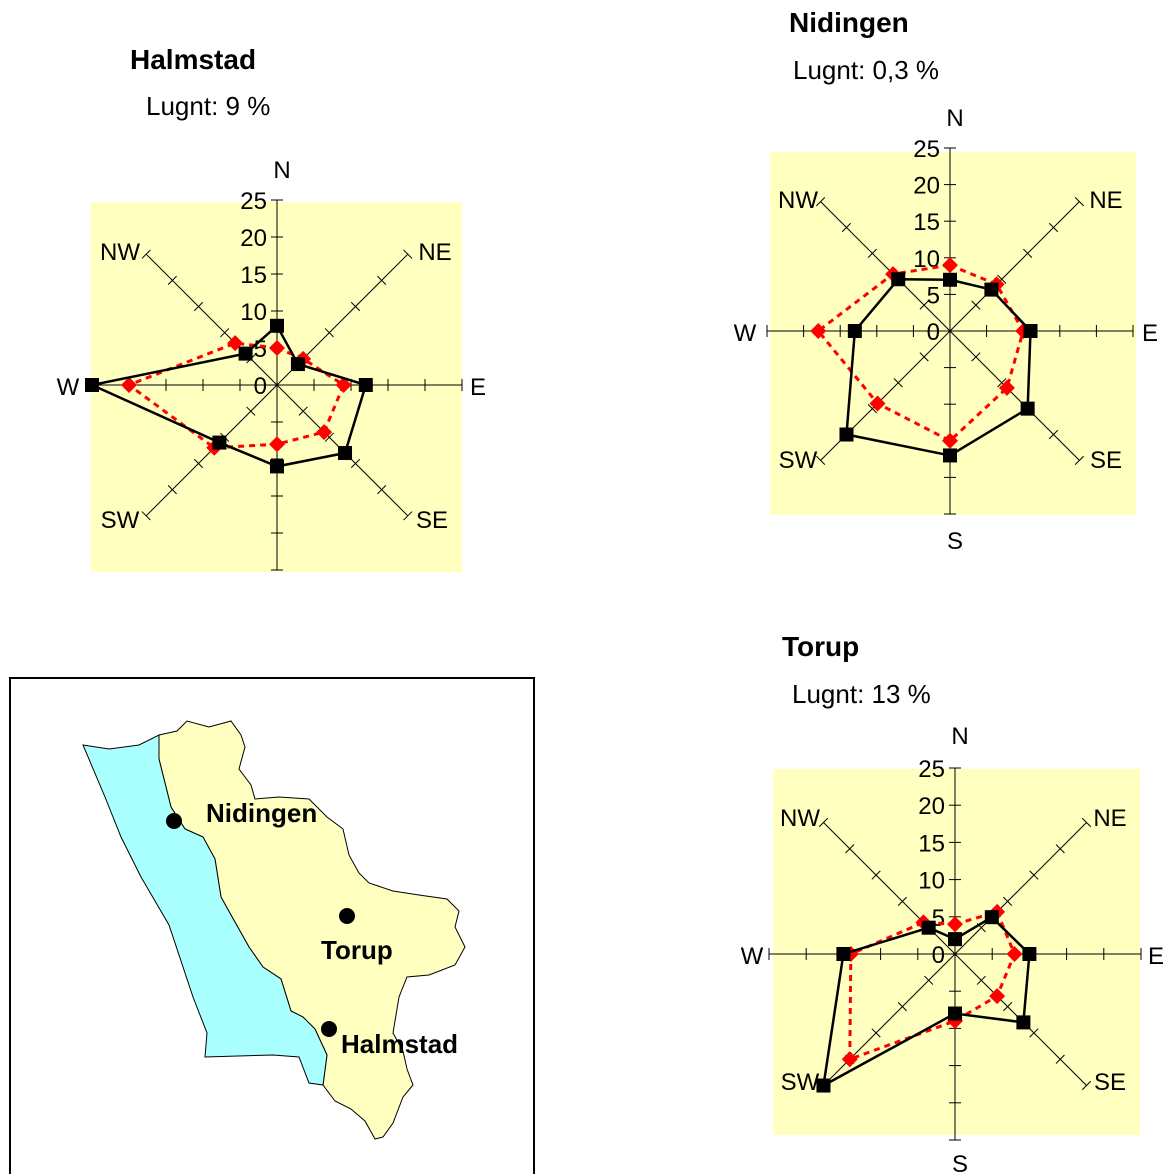 The height and width of the screenshot is (1174, 1175). What do you see at coordinates (347, 916) in the screenshot?
I see `torup-marker` at bounding box center [347, 916].